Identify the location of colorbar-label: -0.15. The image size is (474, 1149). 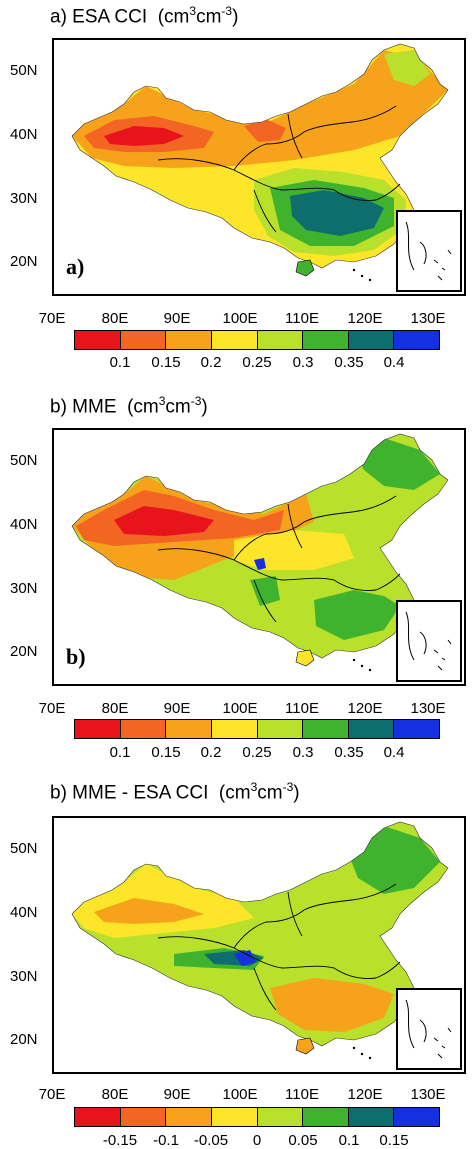
(120, 1140).